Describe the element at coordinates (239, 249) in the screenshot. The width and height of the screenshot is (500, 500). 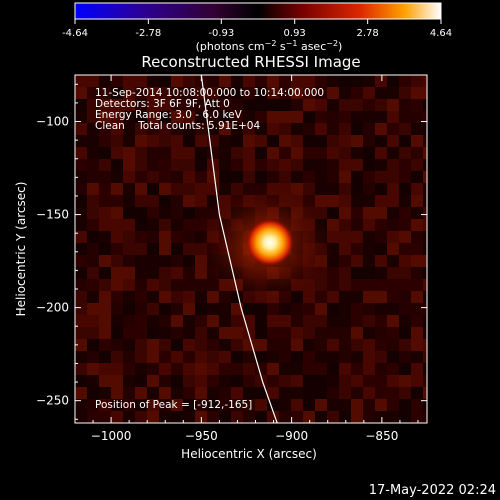
I see `solar-limb-curve` at that location.